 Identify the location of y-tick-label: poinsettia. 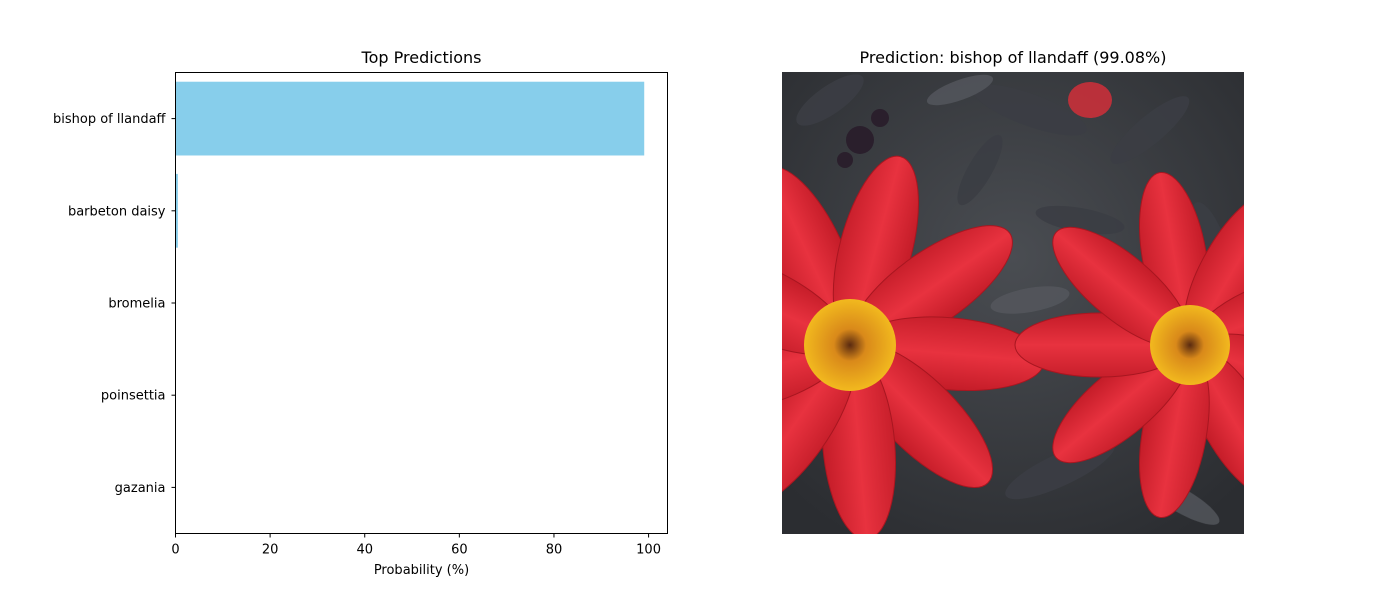
(133, 396).